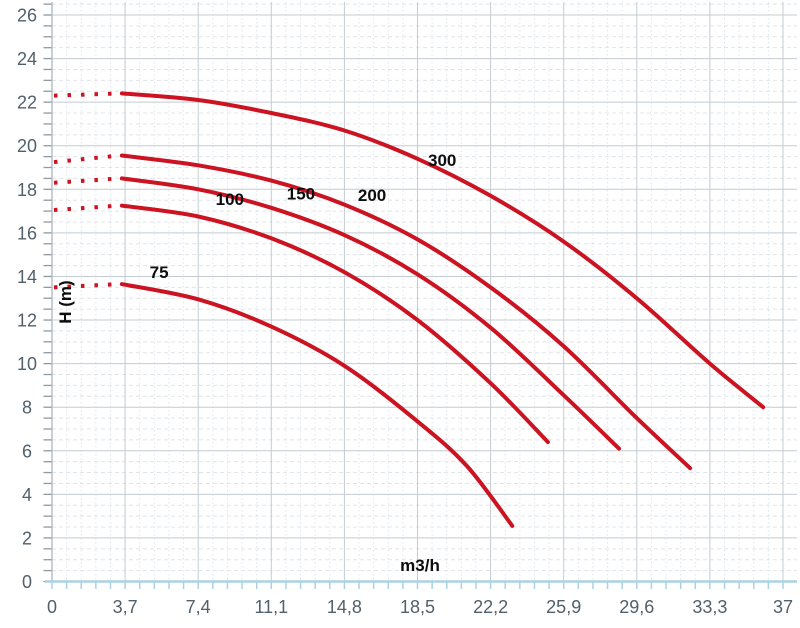 The height and width of the screenshot is (628, 800). What do you see at coordinates (27, 16) in the screenshot?
I see `y-tick-label: 26` at bounding box center [27, 16].